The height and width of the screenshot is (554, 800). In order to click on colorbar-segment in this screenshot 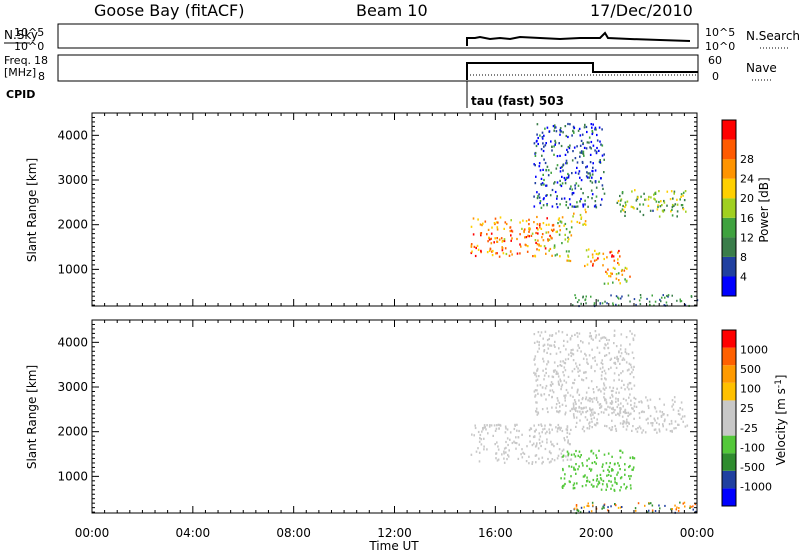, I will do `click(729, 409)`.